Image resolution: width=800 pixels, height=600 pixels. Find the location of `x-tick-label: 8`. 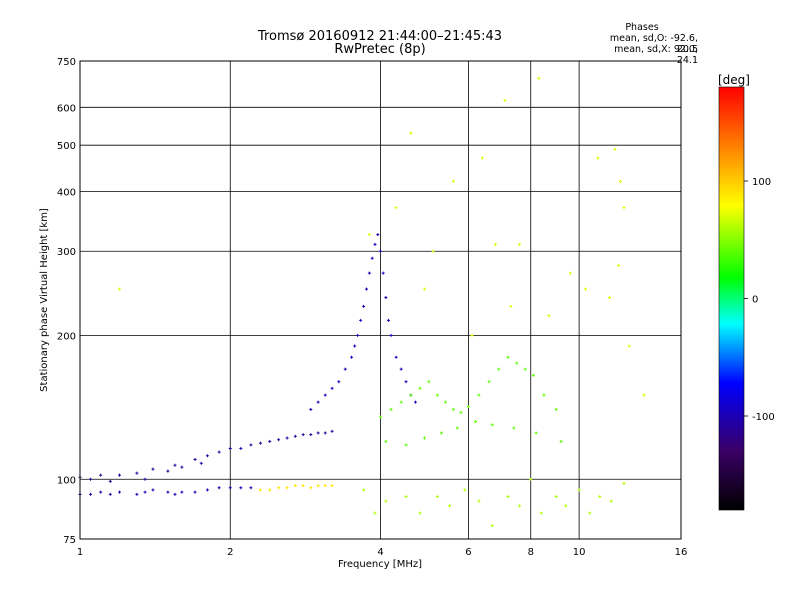

x-tick-label: 8 is located at coordinates (531, 552).